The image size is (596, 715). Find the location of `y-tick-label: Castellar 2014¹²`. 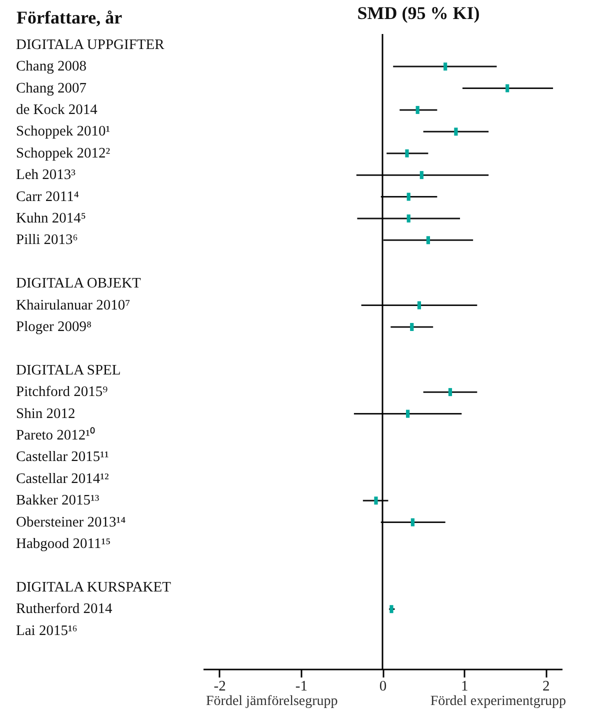

y-tick-label: Castellar 2014¹² is located at coordinates (63, 478).